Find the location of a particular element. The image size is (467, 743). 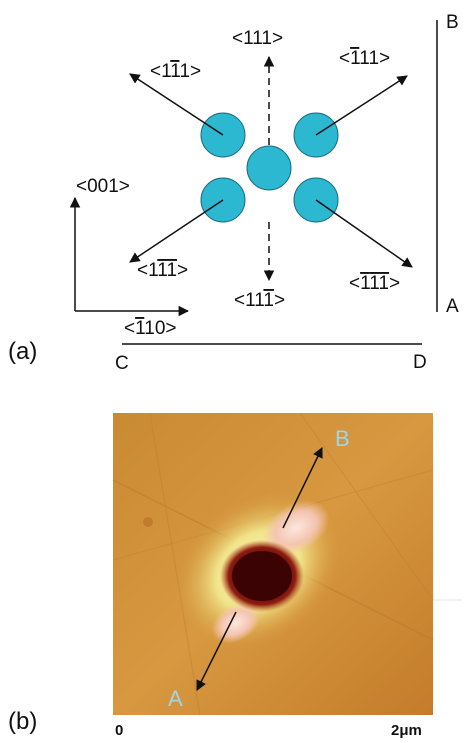

label-1bar-10: <110> is located at coordinates (150, 328).